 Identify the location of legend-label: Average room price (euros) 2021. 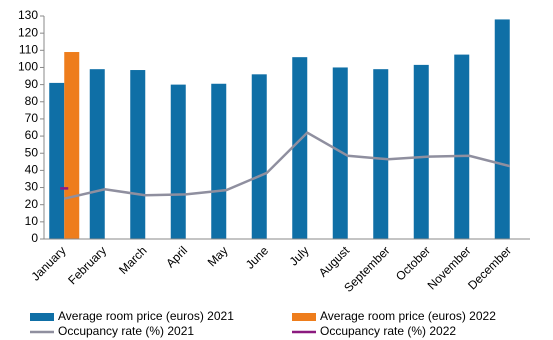
(146, 316).